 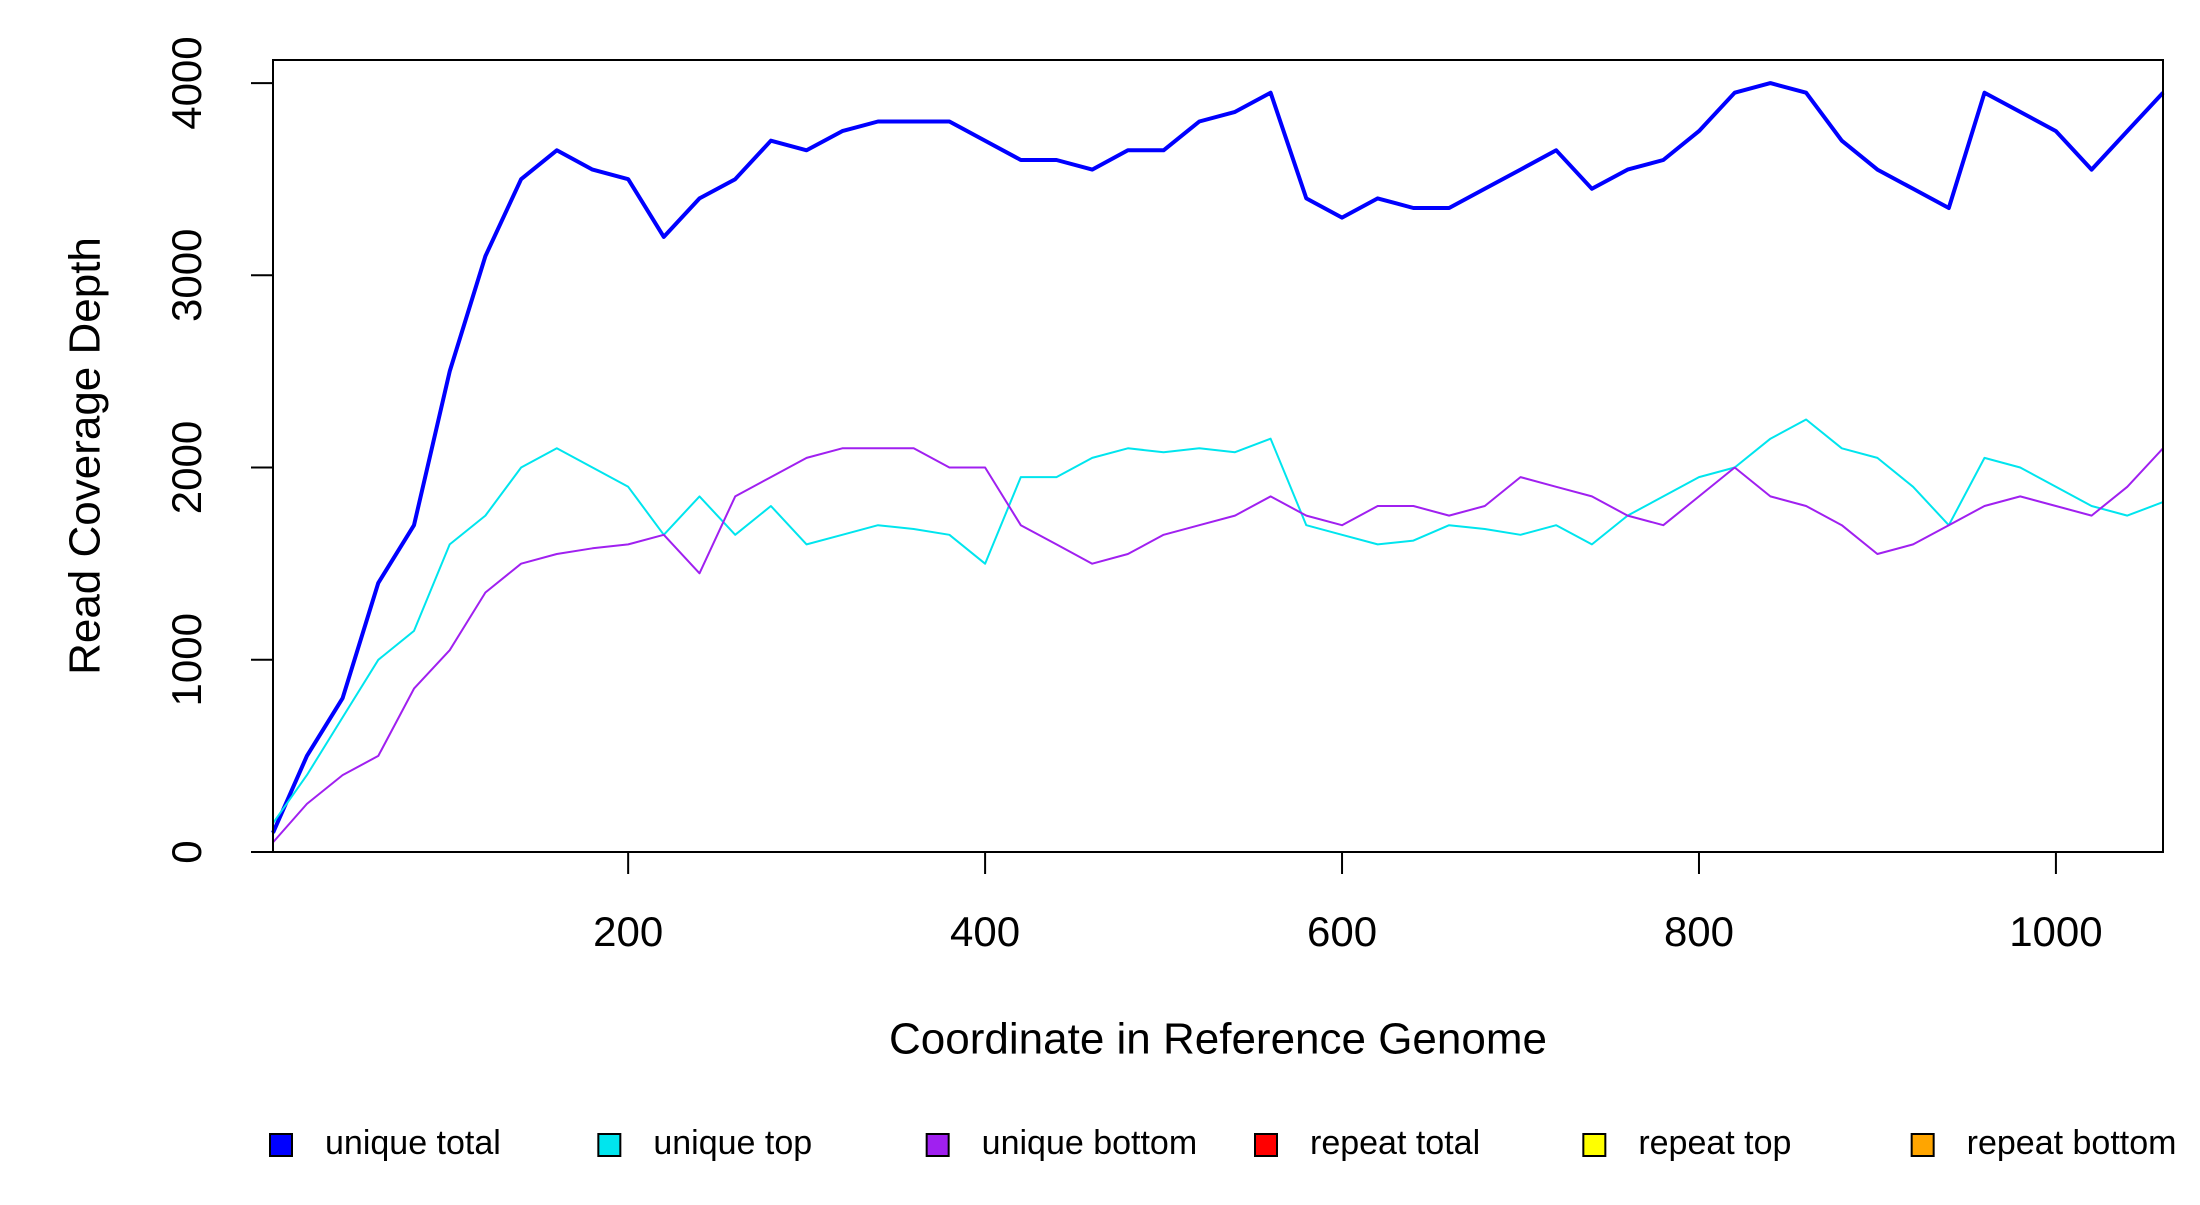 I want to click on legend-label: repeat bottom, so click(x=2072, y=1143).